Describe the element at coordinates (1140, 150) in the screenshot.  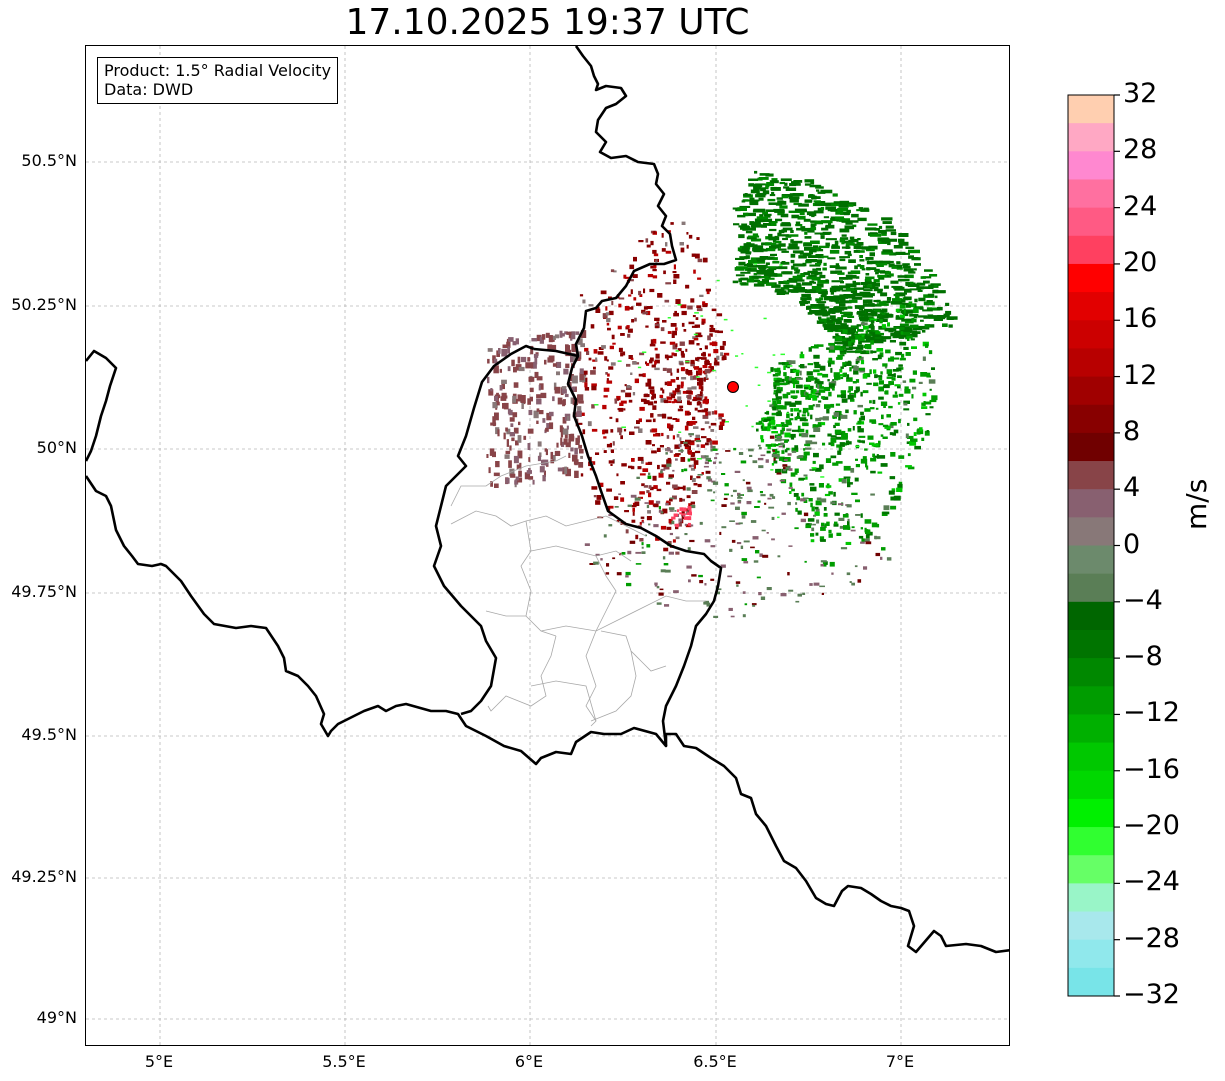
I see `colorbar-tick-label: 28` at that location.